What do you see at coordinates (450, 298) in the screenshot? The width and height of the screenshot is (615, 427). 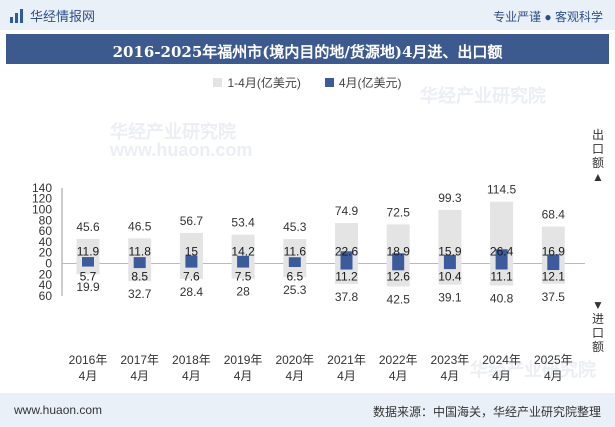 I see `data-label-total-import: 39.1` at bounding box center [450, 298].